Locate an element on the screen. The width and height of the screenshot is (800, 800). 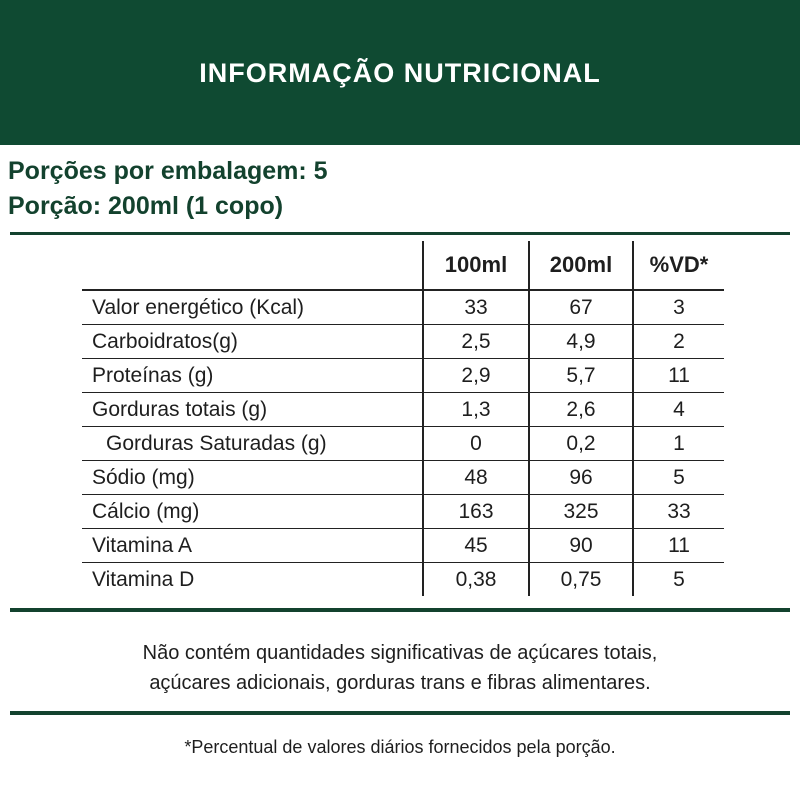
value-200ml: 96 is located at coordinates (581, 477).